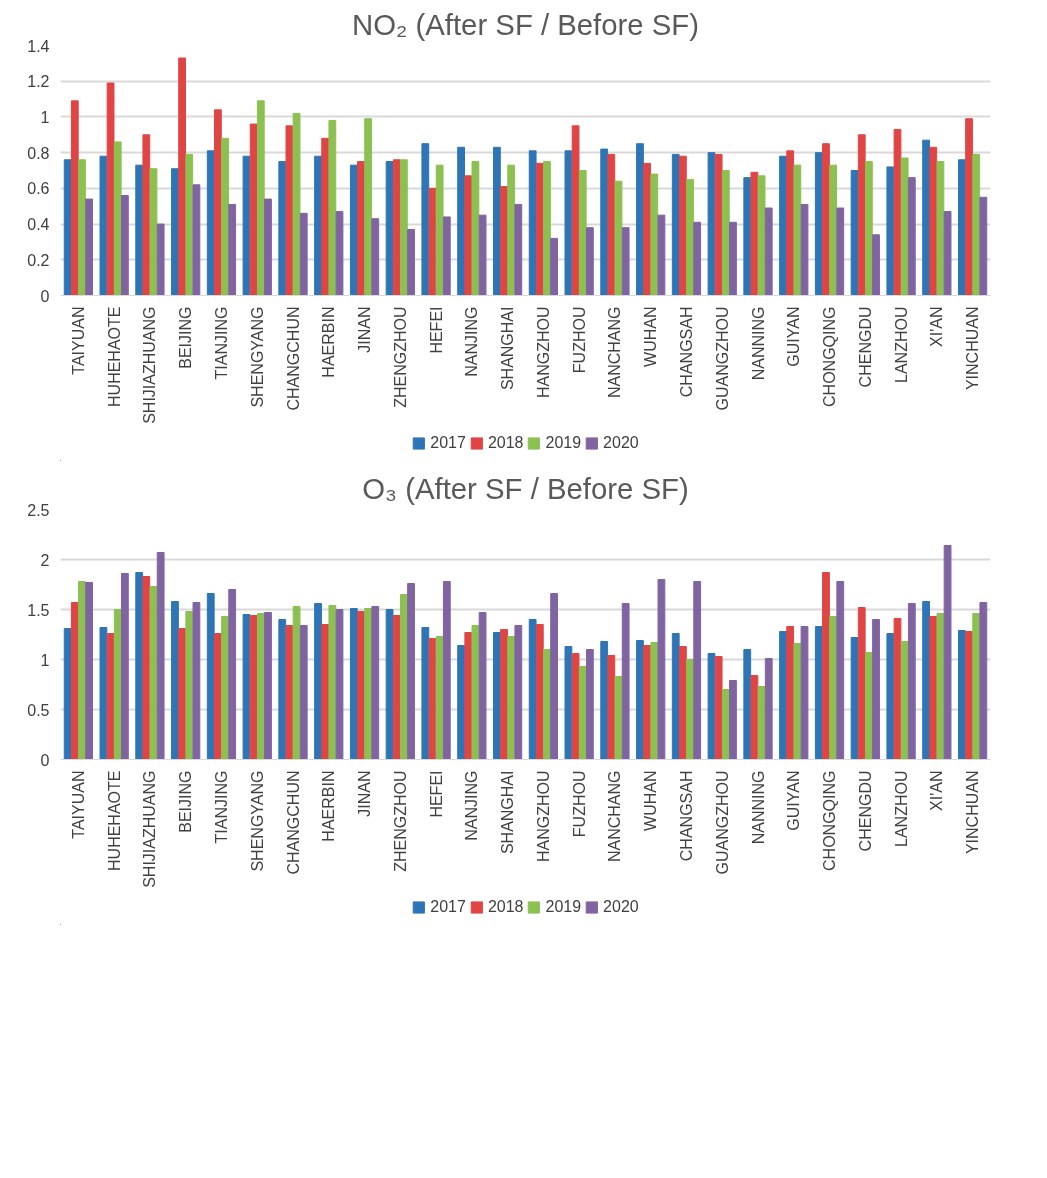  I want to click on x-tick-label: BEIJING, so click(186, 801).